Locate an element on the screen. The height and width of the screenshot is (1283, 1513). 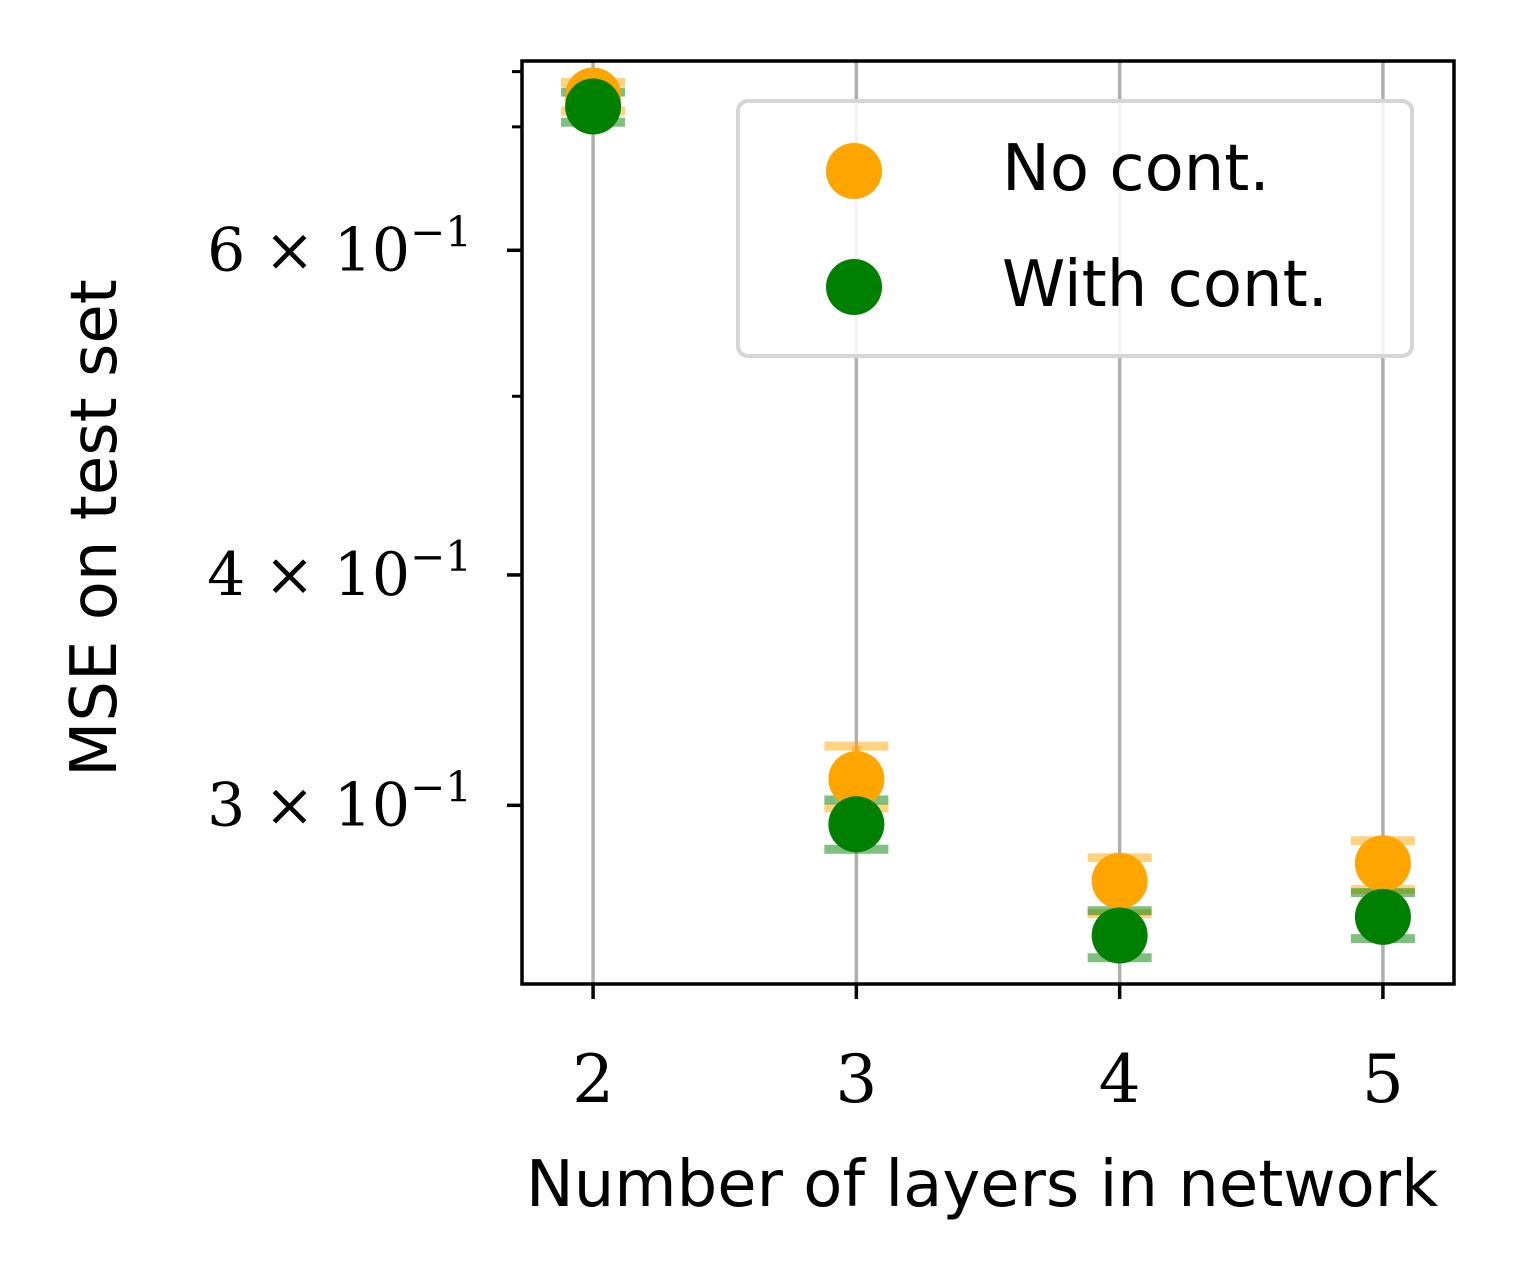
x-tick-label-3: 3 is located at coordinates (856, 1079).